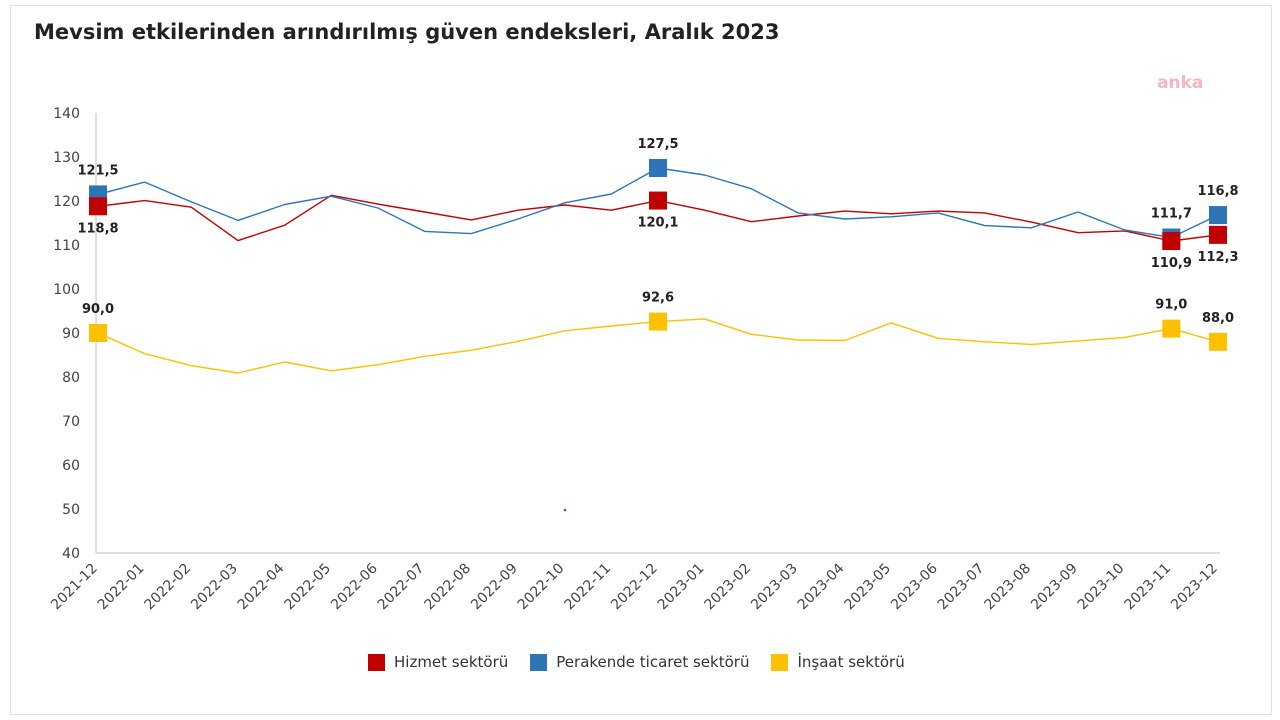  I want to click on x-tick-label: 2023-07, so click(961, 587).